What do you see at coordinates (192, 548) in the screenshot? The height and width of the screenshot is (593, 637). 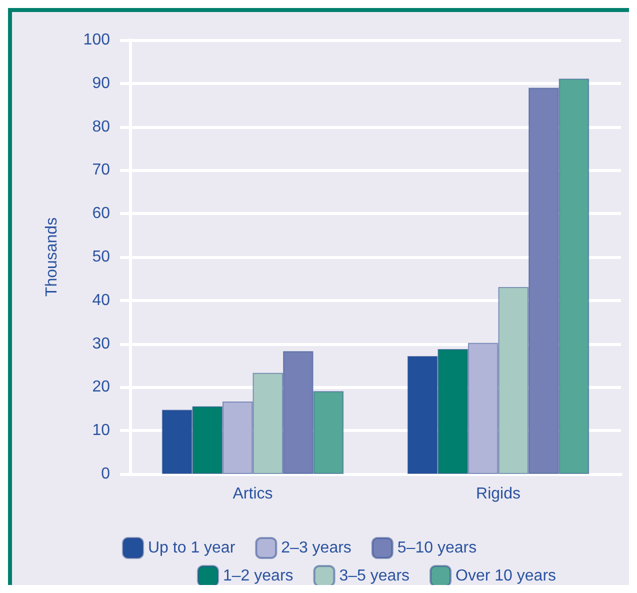 I see `legend-label: Up to 1 year` at bounding box center [192, 548].